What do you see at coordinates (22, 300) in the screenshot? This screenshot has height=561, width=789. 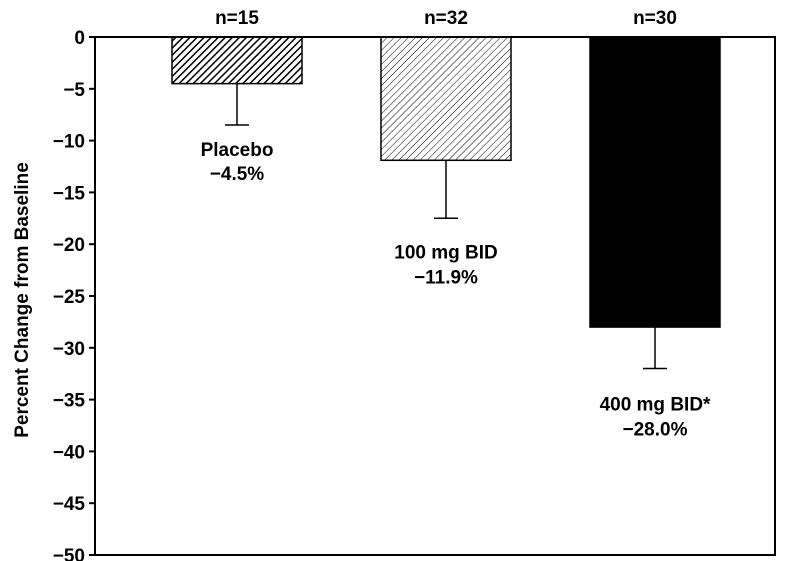 I see `y-axis-title: Percent Change from Baseline` at bounding box center [22, 300].